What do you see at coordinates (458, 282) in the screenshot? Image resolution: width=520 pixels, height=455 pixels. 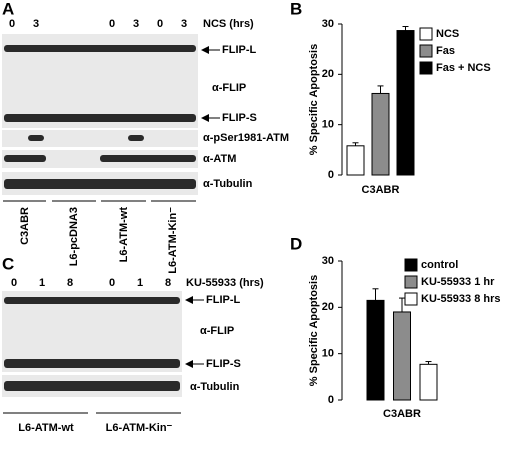 I see `legend-label: KU-55933 1 hr` at bounding box center [458, 282].